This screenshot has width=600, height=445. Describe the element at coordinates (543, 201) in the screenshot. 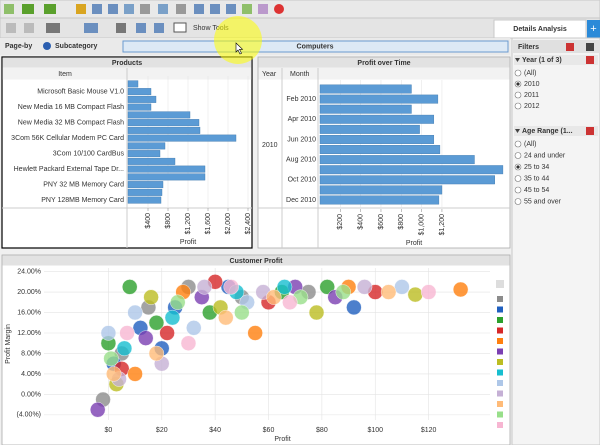

I see `filter-option: 55 and over` at that location.